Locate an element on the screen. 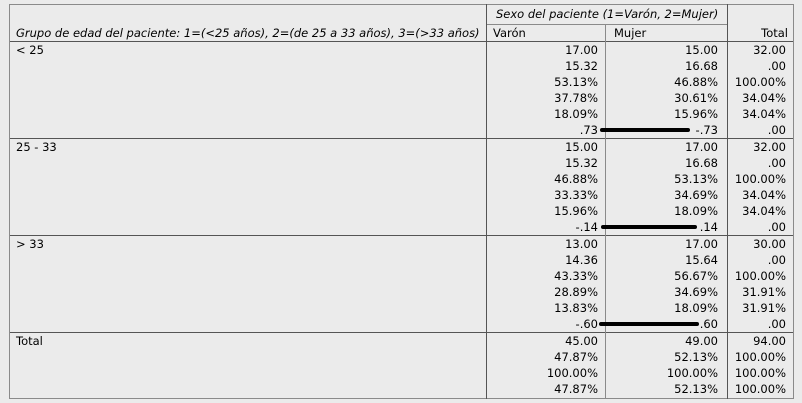 The height and width of the screenshot is (403, 802). column-header-varon: Varón is located at coordinates (509, 33).